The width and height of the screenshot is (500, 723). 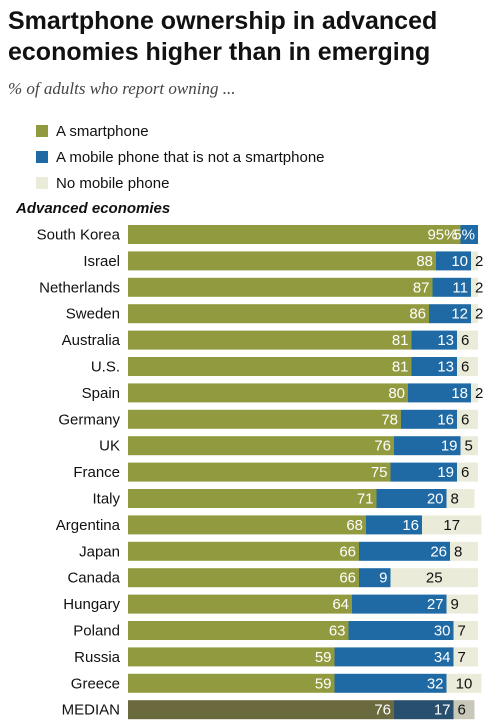 I want to click on bar-no-phone-israel, so click(x=474, y=261).